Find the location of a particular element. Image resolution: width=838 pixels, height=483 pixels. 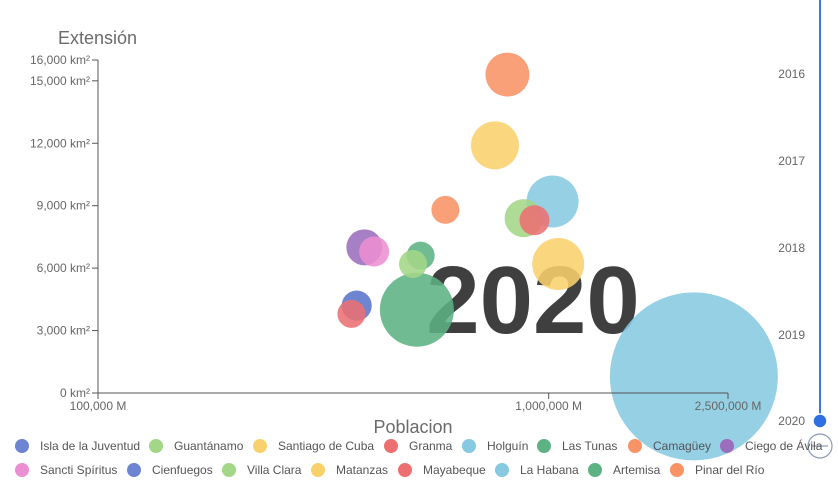

legend-item: Mayabeque is located at coordinates (442, 470).